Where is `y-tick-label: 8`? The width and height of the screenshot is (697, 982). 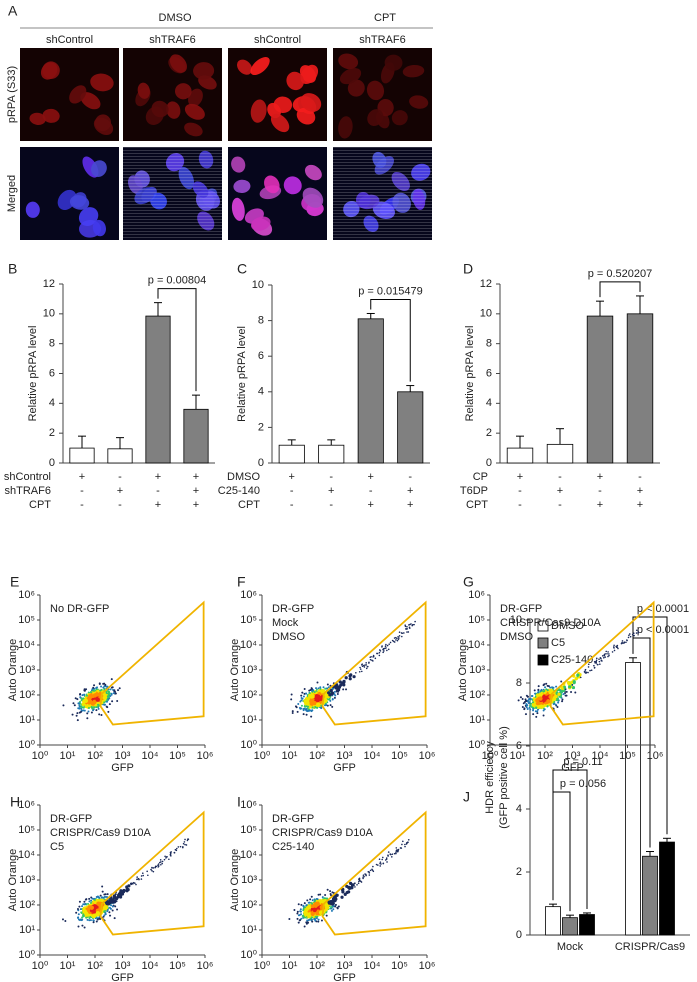
y-tick-label: 8 is located at coordinates (261, 321).